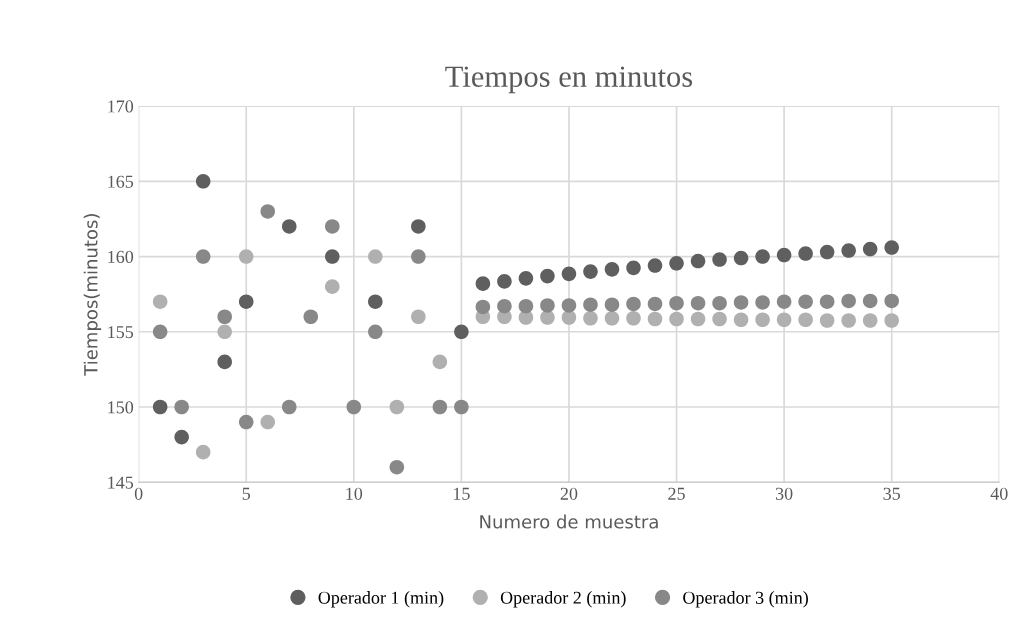  Describe the element at coordinates (745, 599) in the screenshot. I see `legend-label: Operador 3 (min)` at that location.